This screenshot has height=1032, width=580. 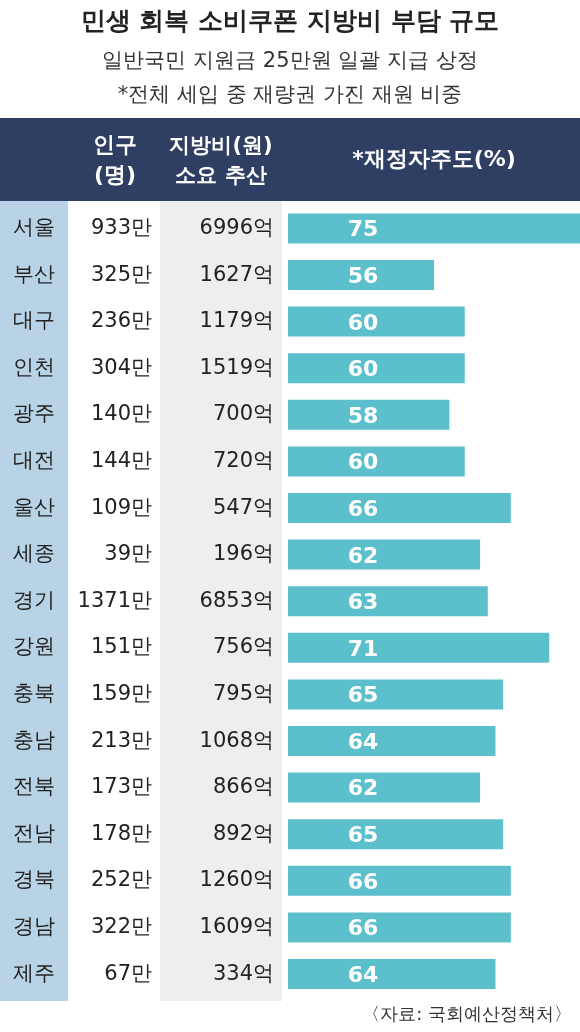 I want to click on text: 252만, so click(x=120, y=880).